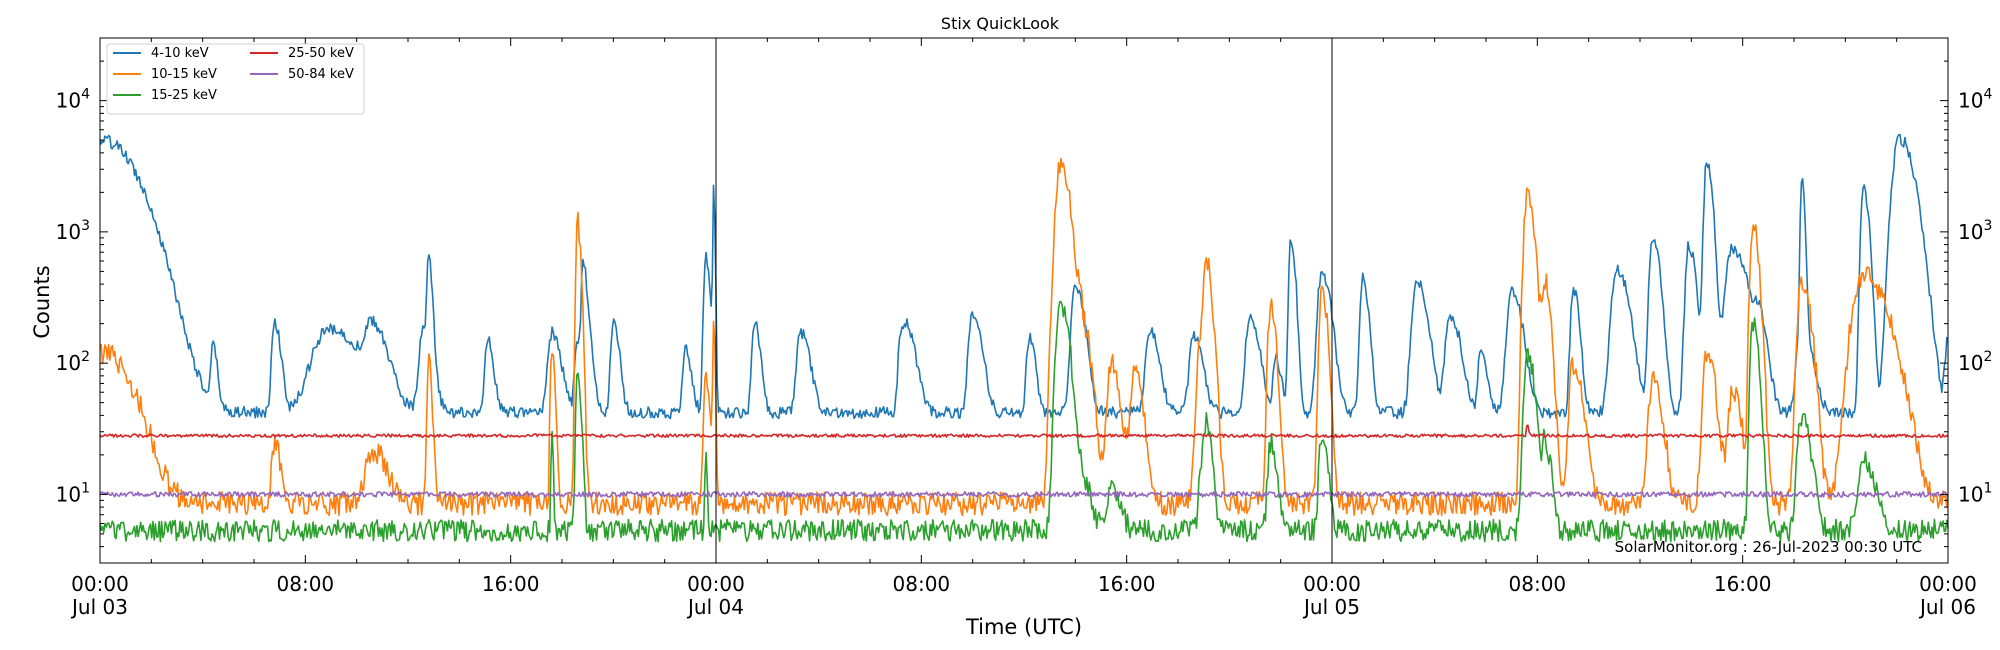 This screenshot has height=650, width=2000. Describe the element at coordinates (1975, 493) in the screenshot. I see `y-tick-label-right: 10¹` at that location.